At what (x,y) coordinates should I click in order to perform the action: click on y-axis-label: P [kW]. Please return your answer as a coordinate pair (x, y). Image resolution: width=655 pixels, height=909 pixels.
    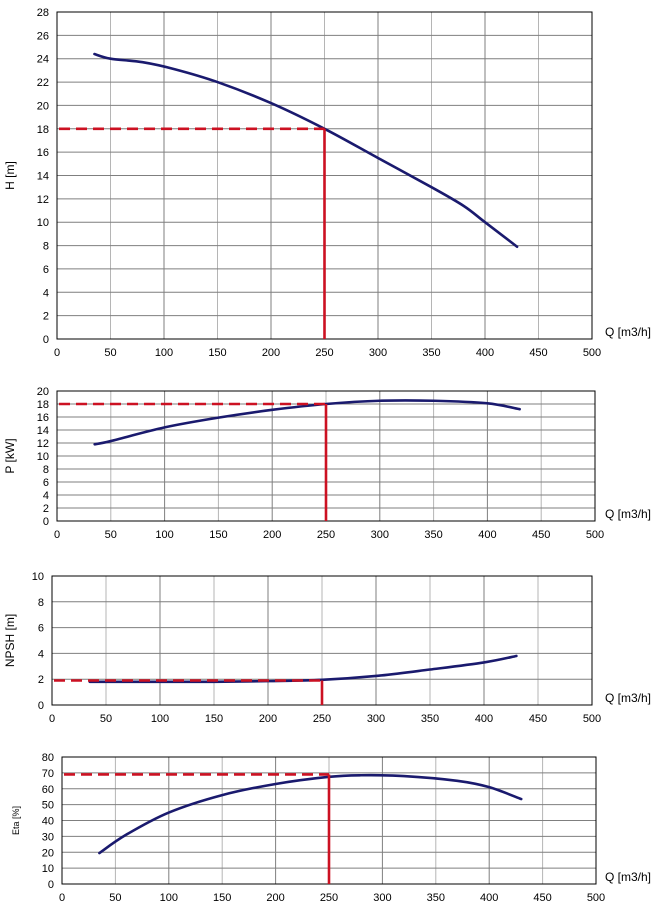
    Looking at the image, I should click on (10, 455).